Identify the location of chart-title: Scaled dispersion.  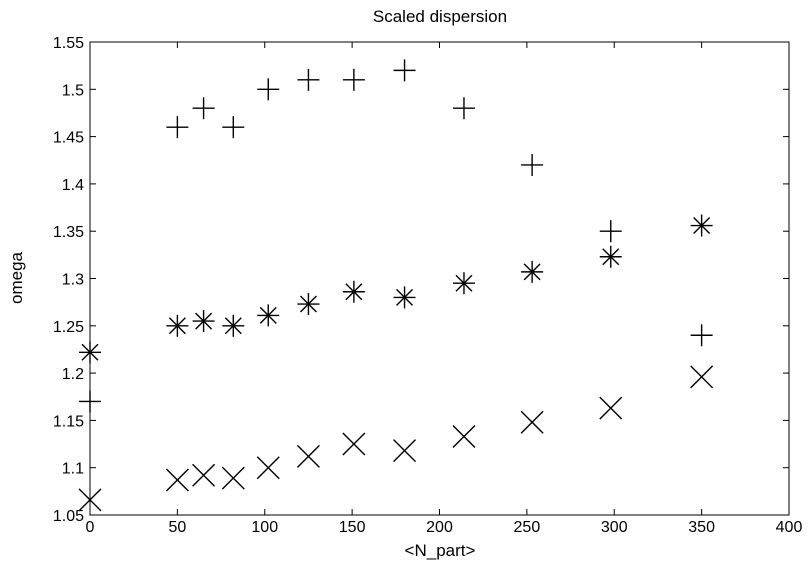
(440, 16).